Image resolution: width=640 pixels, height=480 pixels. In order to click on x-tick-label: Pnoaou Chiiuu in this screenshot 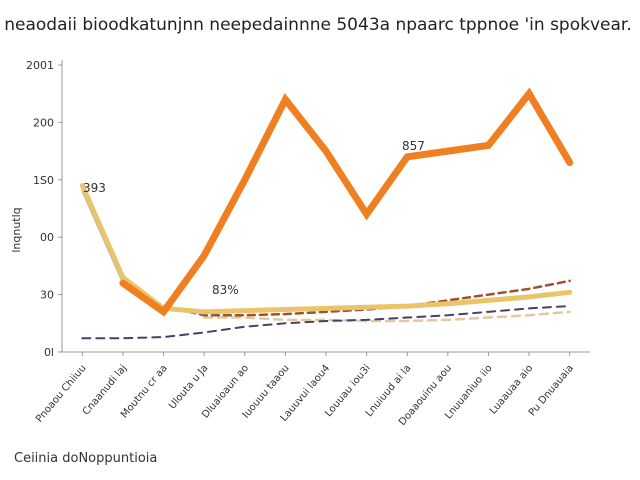, I will do `click(61, 394)`.